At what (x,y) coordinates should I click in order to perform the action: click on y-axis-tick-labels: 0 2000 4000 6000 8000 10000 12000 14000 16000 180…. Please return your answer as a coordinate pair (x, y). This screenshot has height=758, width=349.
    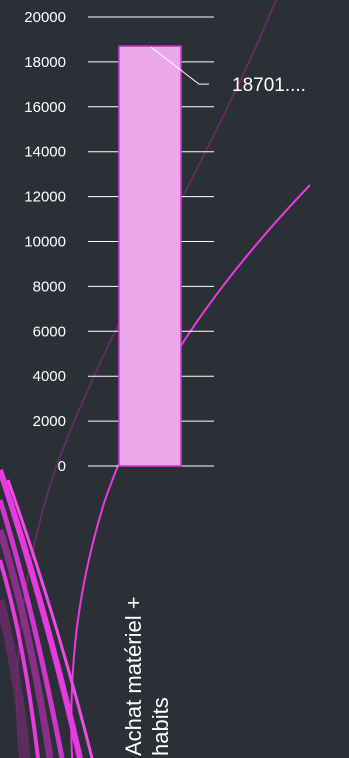
    Looking at the image, I should click on (45, 242).